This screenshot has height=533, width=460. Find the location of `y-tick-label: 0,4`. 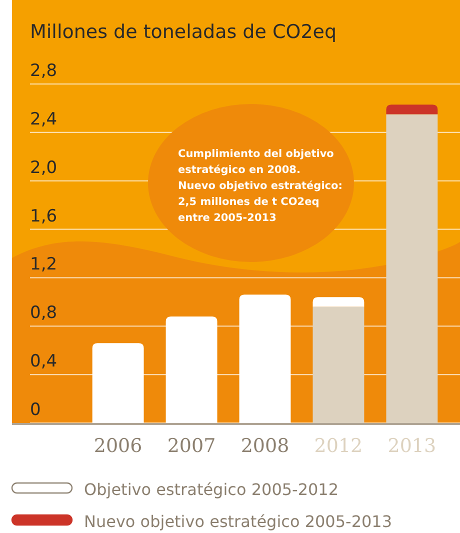

y-tick-label: 0,4 is located at coordinates (44, 362).